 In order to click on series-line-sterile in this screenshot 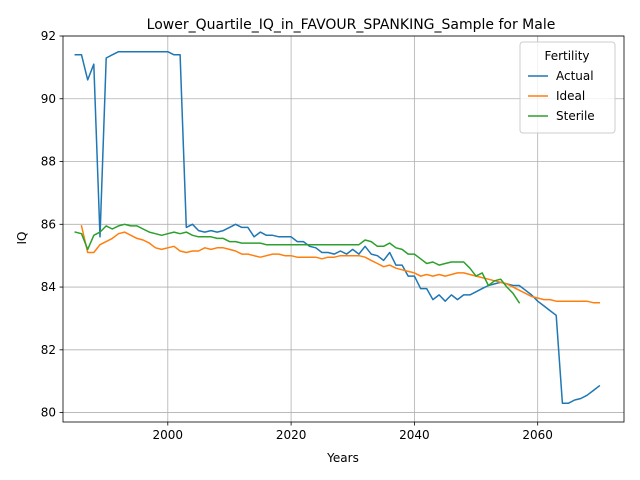, I will do `click(297, 263)`.